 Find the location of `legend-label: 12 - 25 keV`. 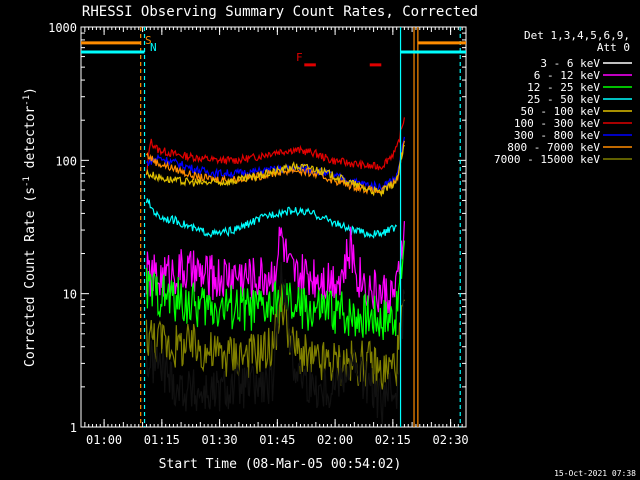

legend-label: 12 - 25 keV is located at coordinates (563, 87).